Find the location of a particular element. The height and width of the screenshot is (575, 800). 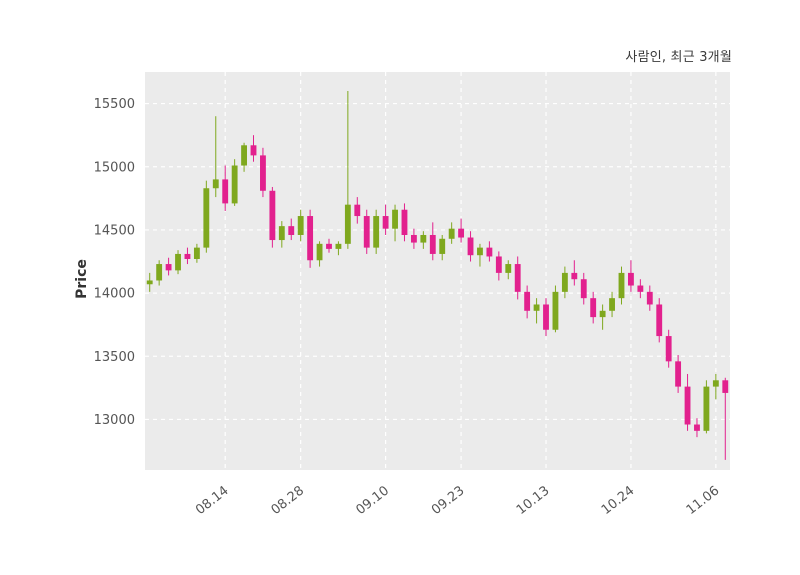

x-tick-label: 11.06 is located at coordinates (703, 500).